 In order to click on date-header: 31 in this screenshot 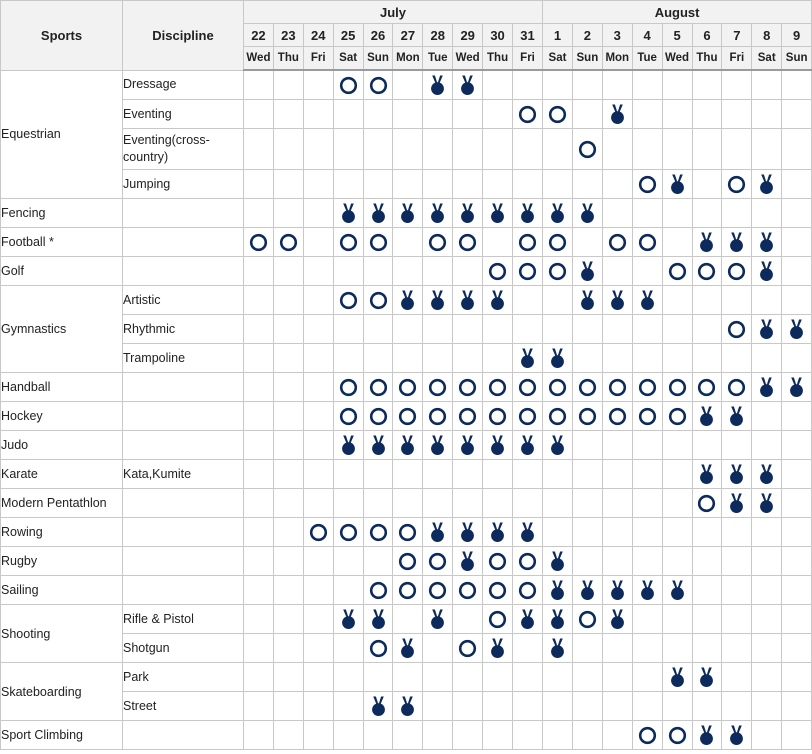, I will do `click(528, 35)`.